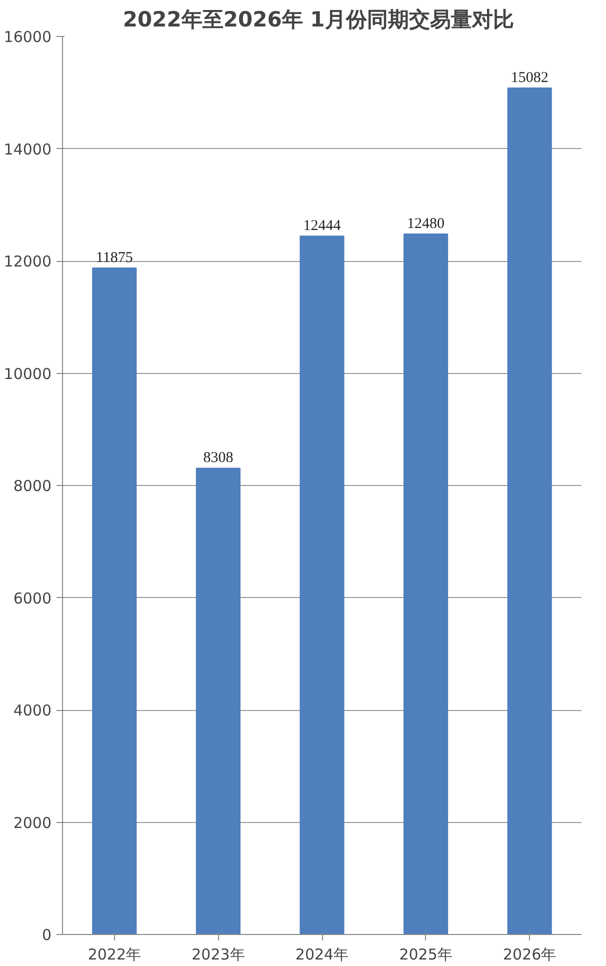 The image size is (606, 966). What do you see at coordinates (114, 955) in the screenshot?
I see `x-tick-label: 2022年` at bounding box center [114, 955].